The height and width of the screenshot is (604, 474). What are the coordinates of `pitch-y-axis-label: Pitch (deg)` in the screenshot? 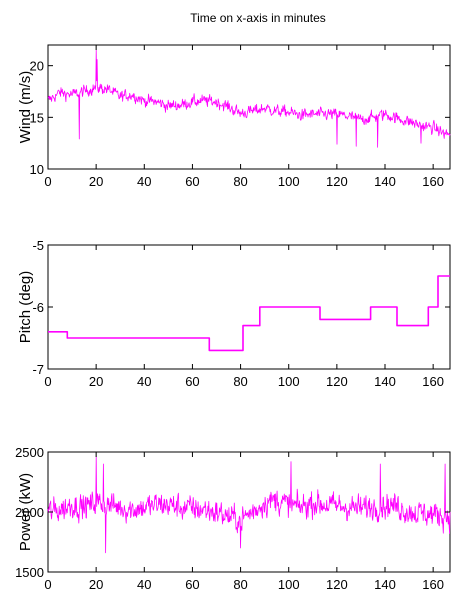 It's located at (25, 307).